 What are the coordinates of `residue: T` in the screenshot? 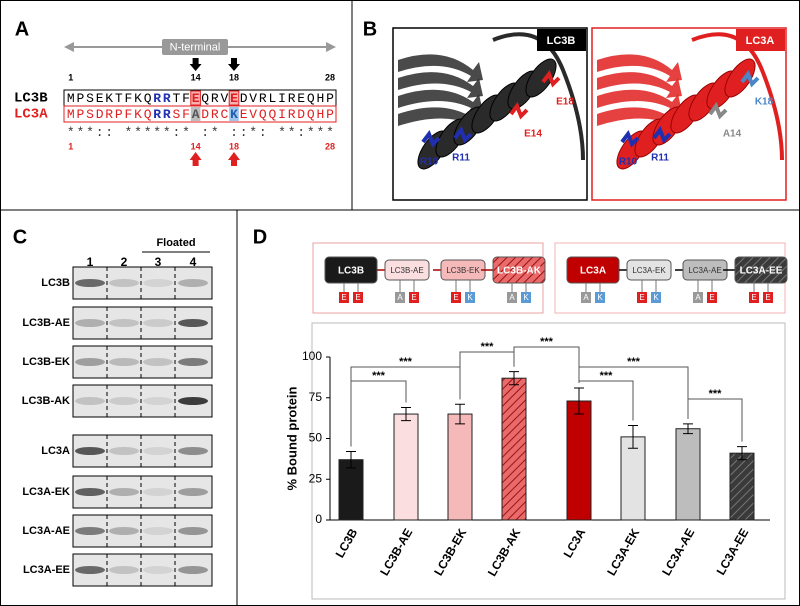 It's located at (176, 98).